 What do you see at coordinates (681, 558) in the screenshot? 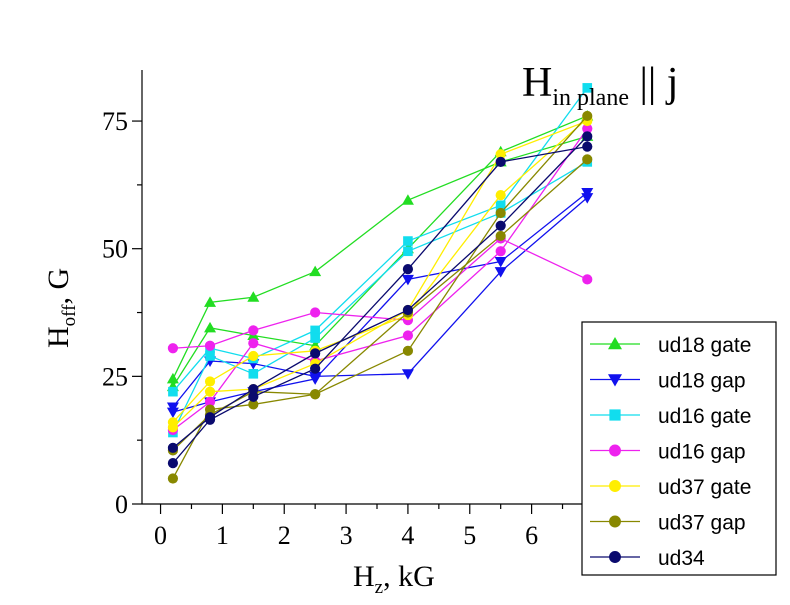
I see `legend-label: ud34` at bounding box center [681, 558].